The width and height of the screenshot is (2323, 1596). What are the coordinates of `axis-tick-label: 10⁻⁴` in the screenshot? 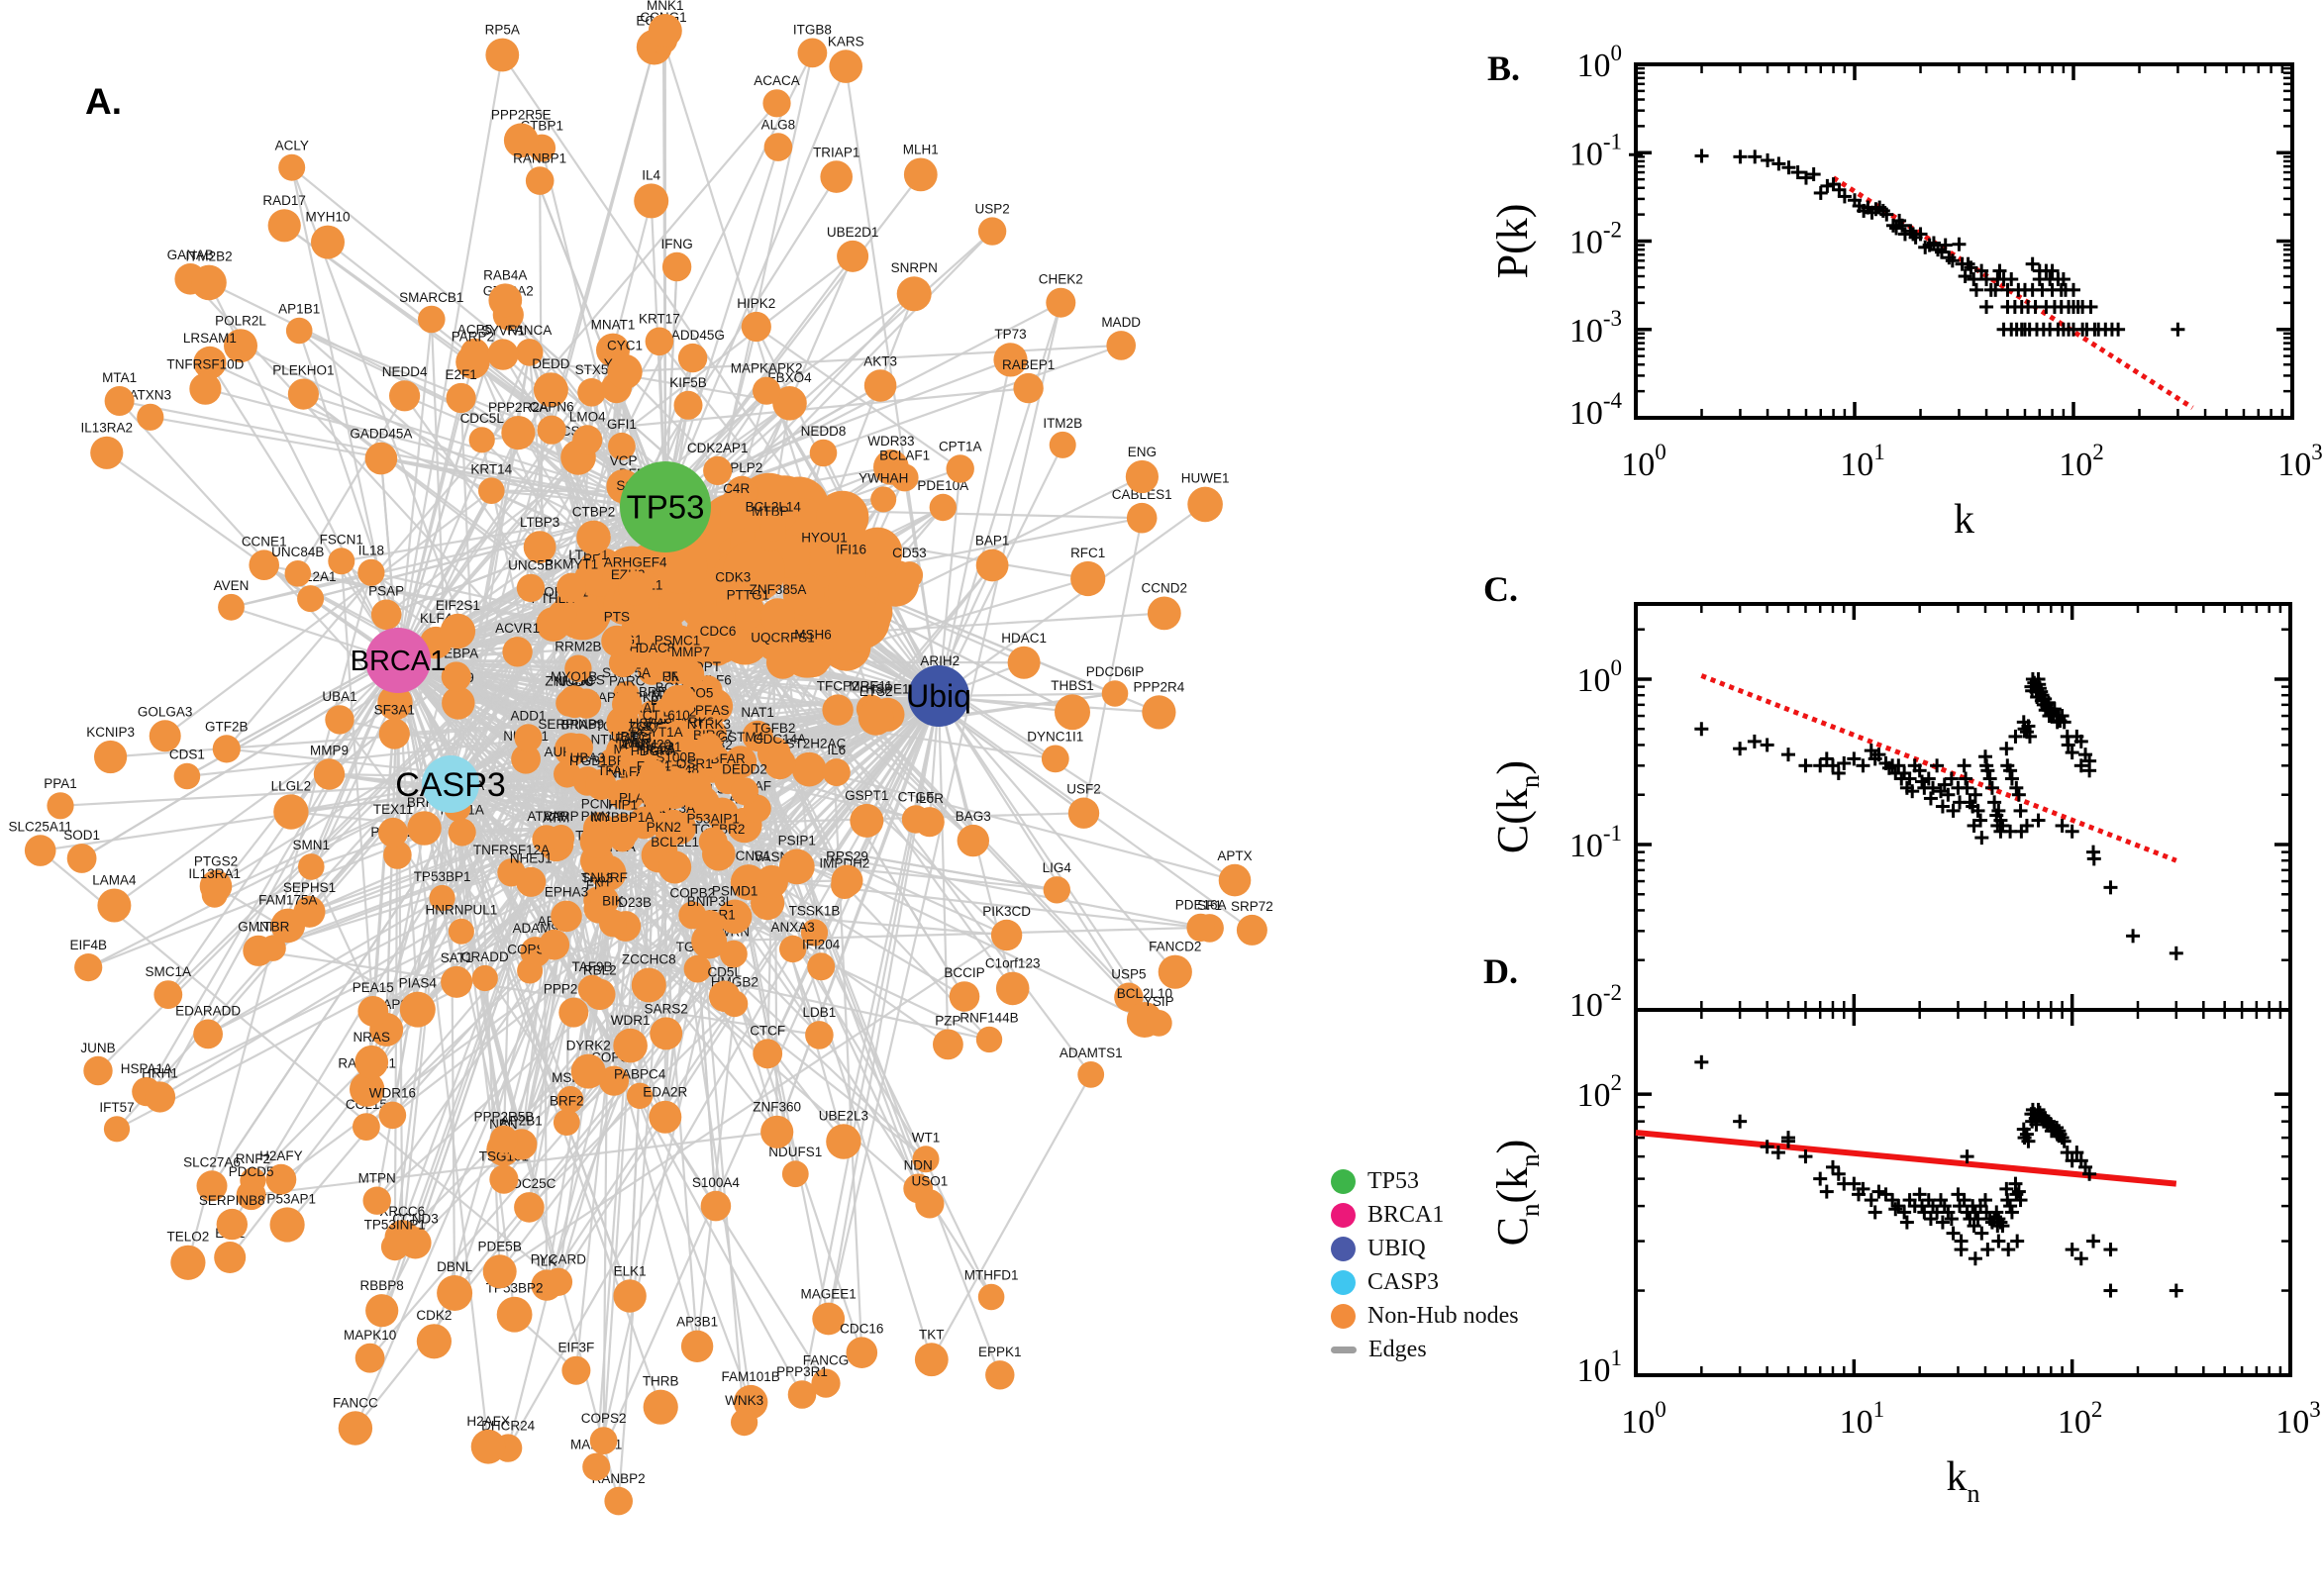 It's located at (1596, 410).